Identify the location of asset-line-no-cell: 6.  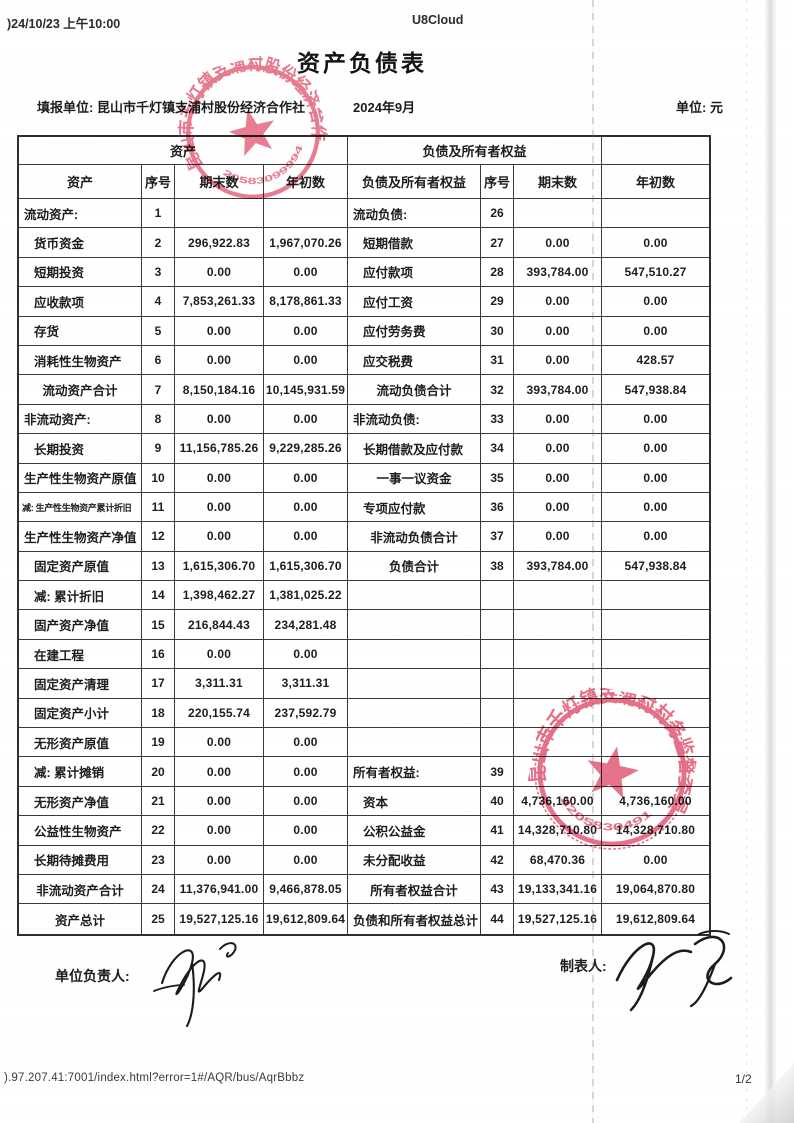
(158, 360).